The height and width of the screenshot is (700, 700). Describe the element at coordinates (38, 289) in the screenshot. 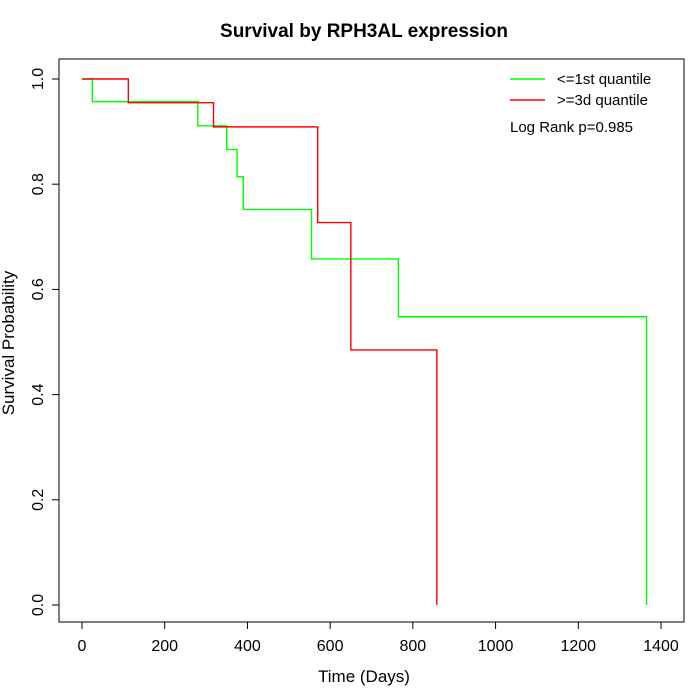

I see `y-tick-label: 0.6` at that location.